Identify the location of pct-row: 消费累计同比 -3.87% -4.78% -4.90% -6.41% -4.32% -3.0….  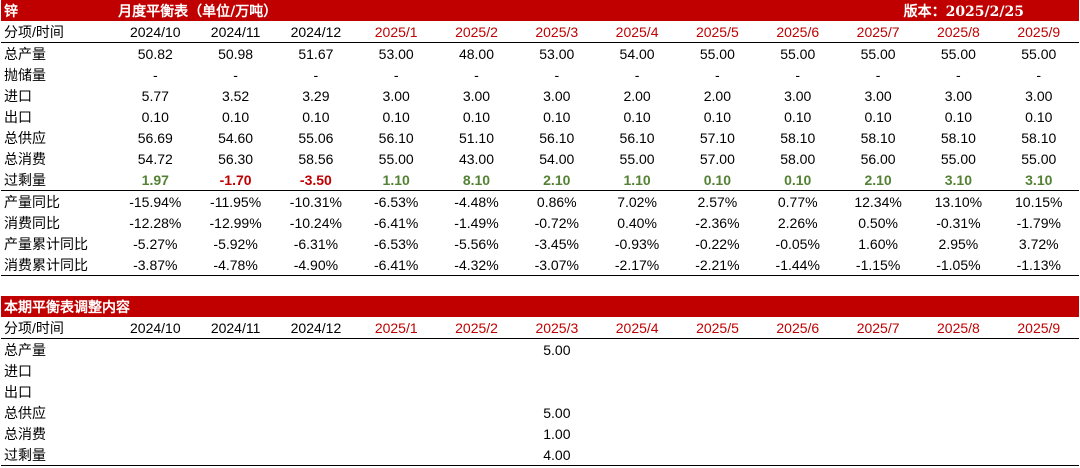
(540, 265).